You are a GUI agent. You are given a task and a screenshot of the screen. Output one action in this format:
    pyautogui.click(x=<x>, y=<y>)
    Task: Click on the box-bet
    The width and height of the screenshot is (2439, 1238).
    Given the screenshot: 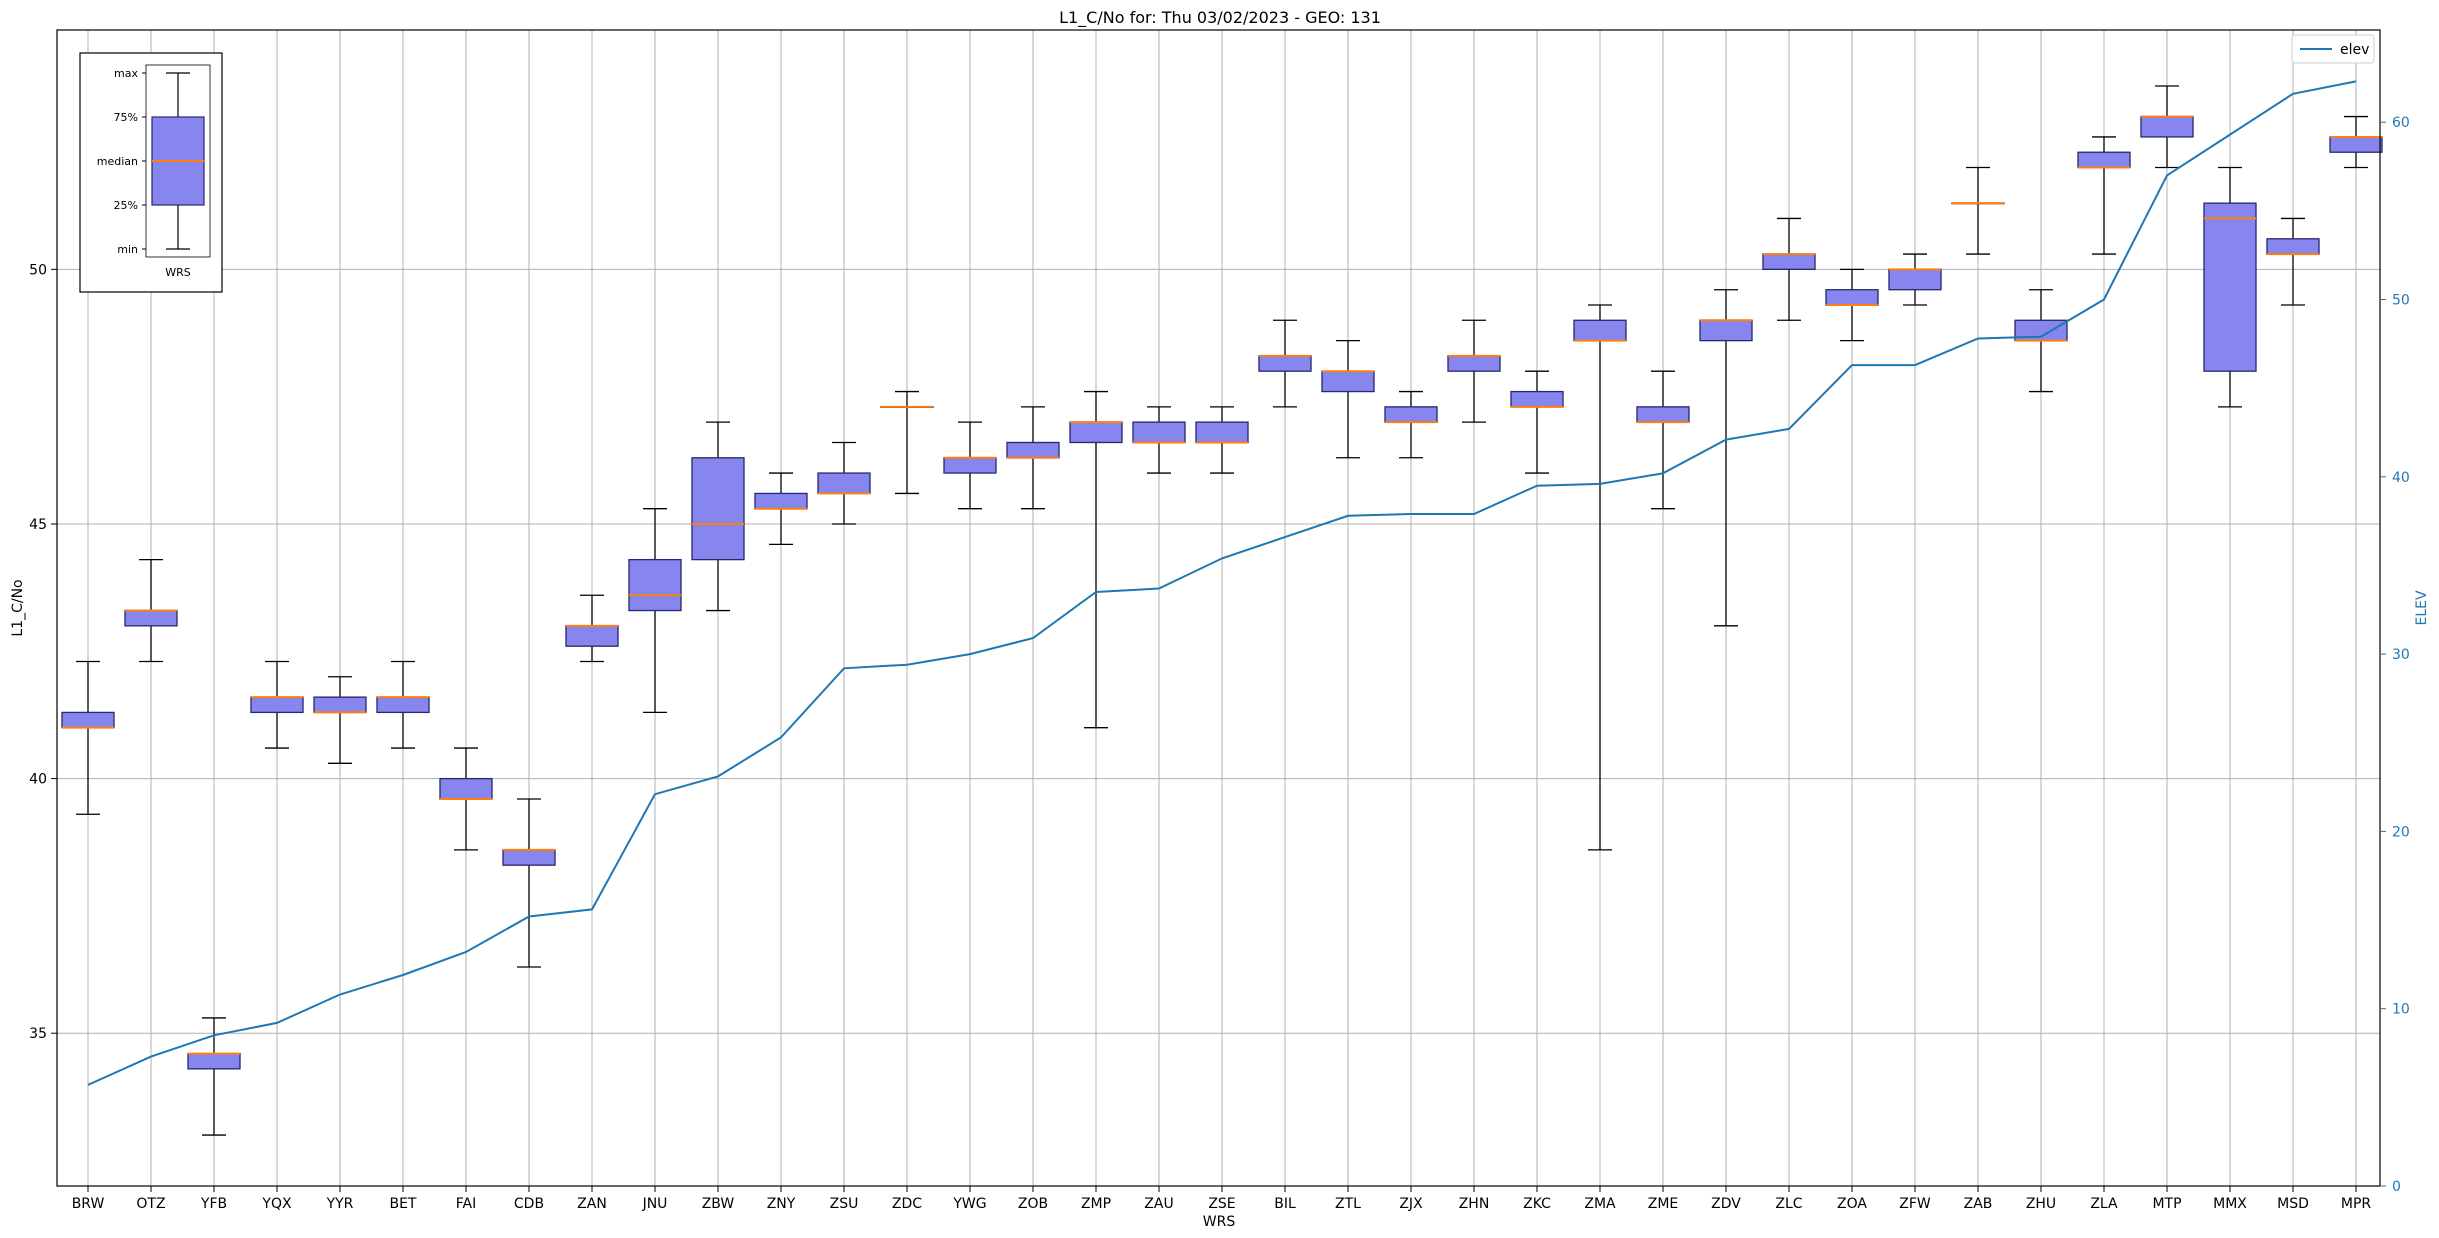 What is the action you would take?
    pyautogui.click(x=403, y=704)
    